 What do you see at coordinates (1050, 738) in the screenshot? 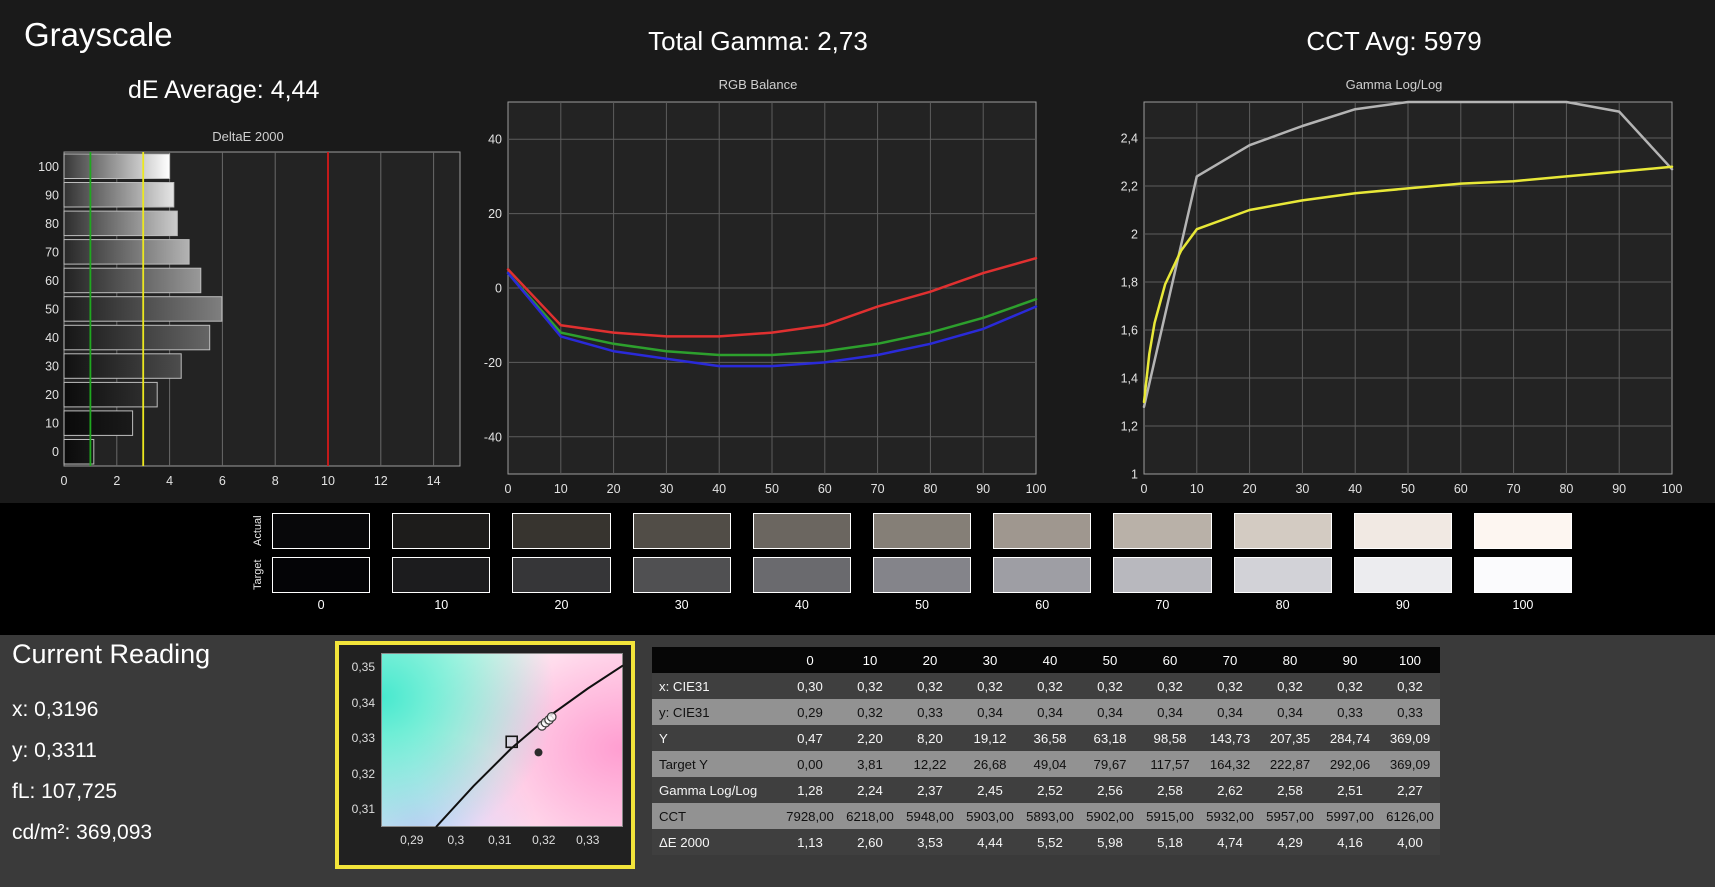
I see `table-cell: 36,58` at bounding box center [1050, 738].